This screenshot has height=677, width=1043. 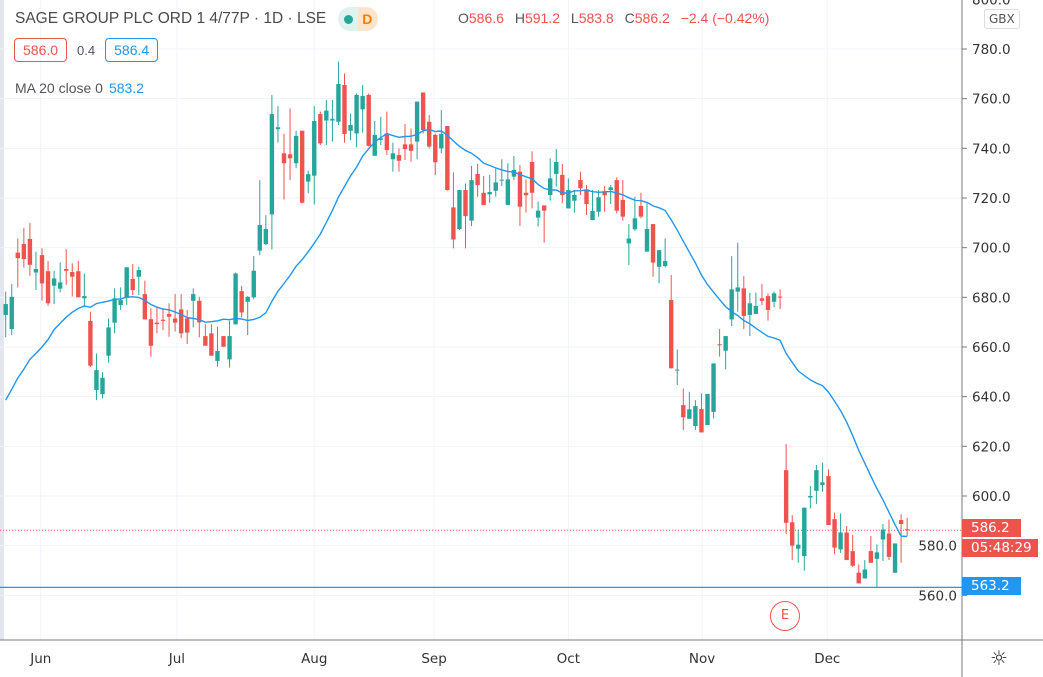 I want to click on sell-button: 586.0, so click(x=41, y=50).